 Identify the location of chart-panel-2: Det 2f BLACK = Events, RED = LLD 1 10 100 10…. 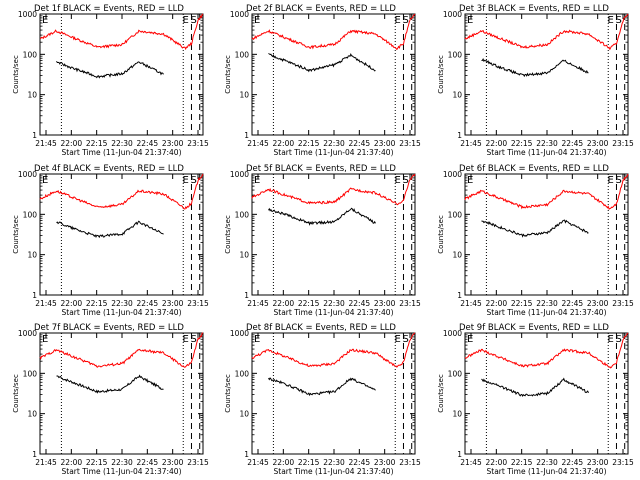
(322, 80).